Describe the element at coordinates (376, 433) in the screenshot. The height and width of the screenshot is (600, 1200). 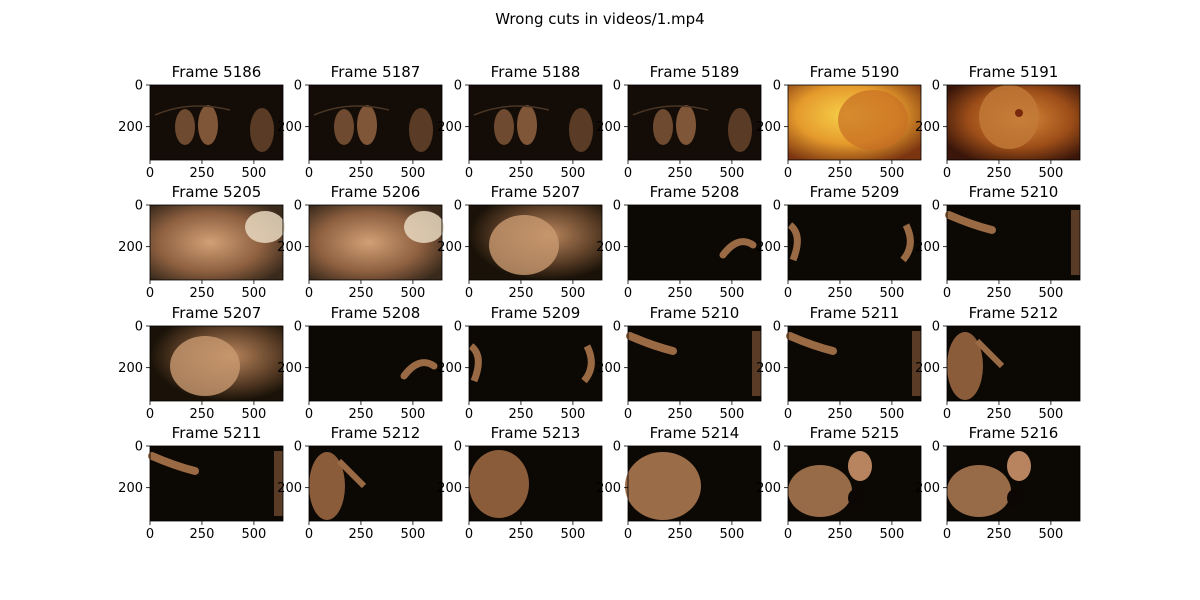
I see `subplot-title: Frame 5212` at that location.